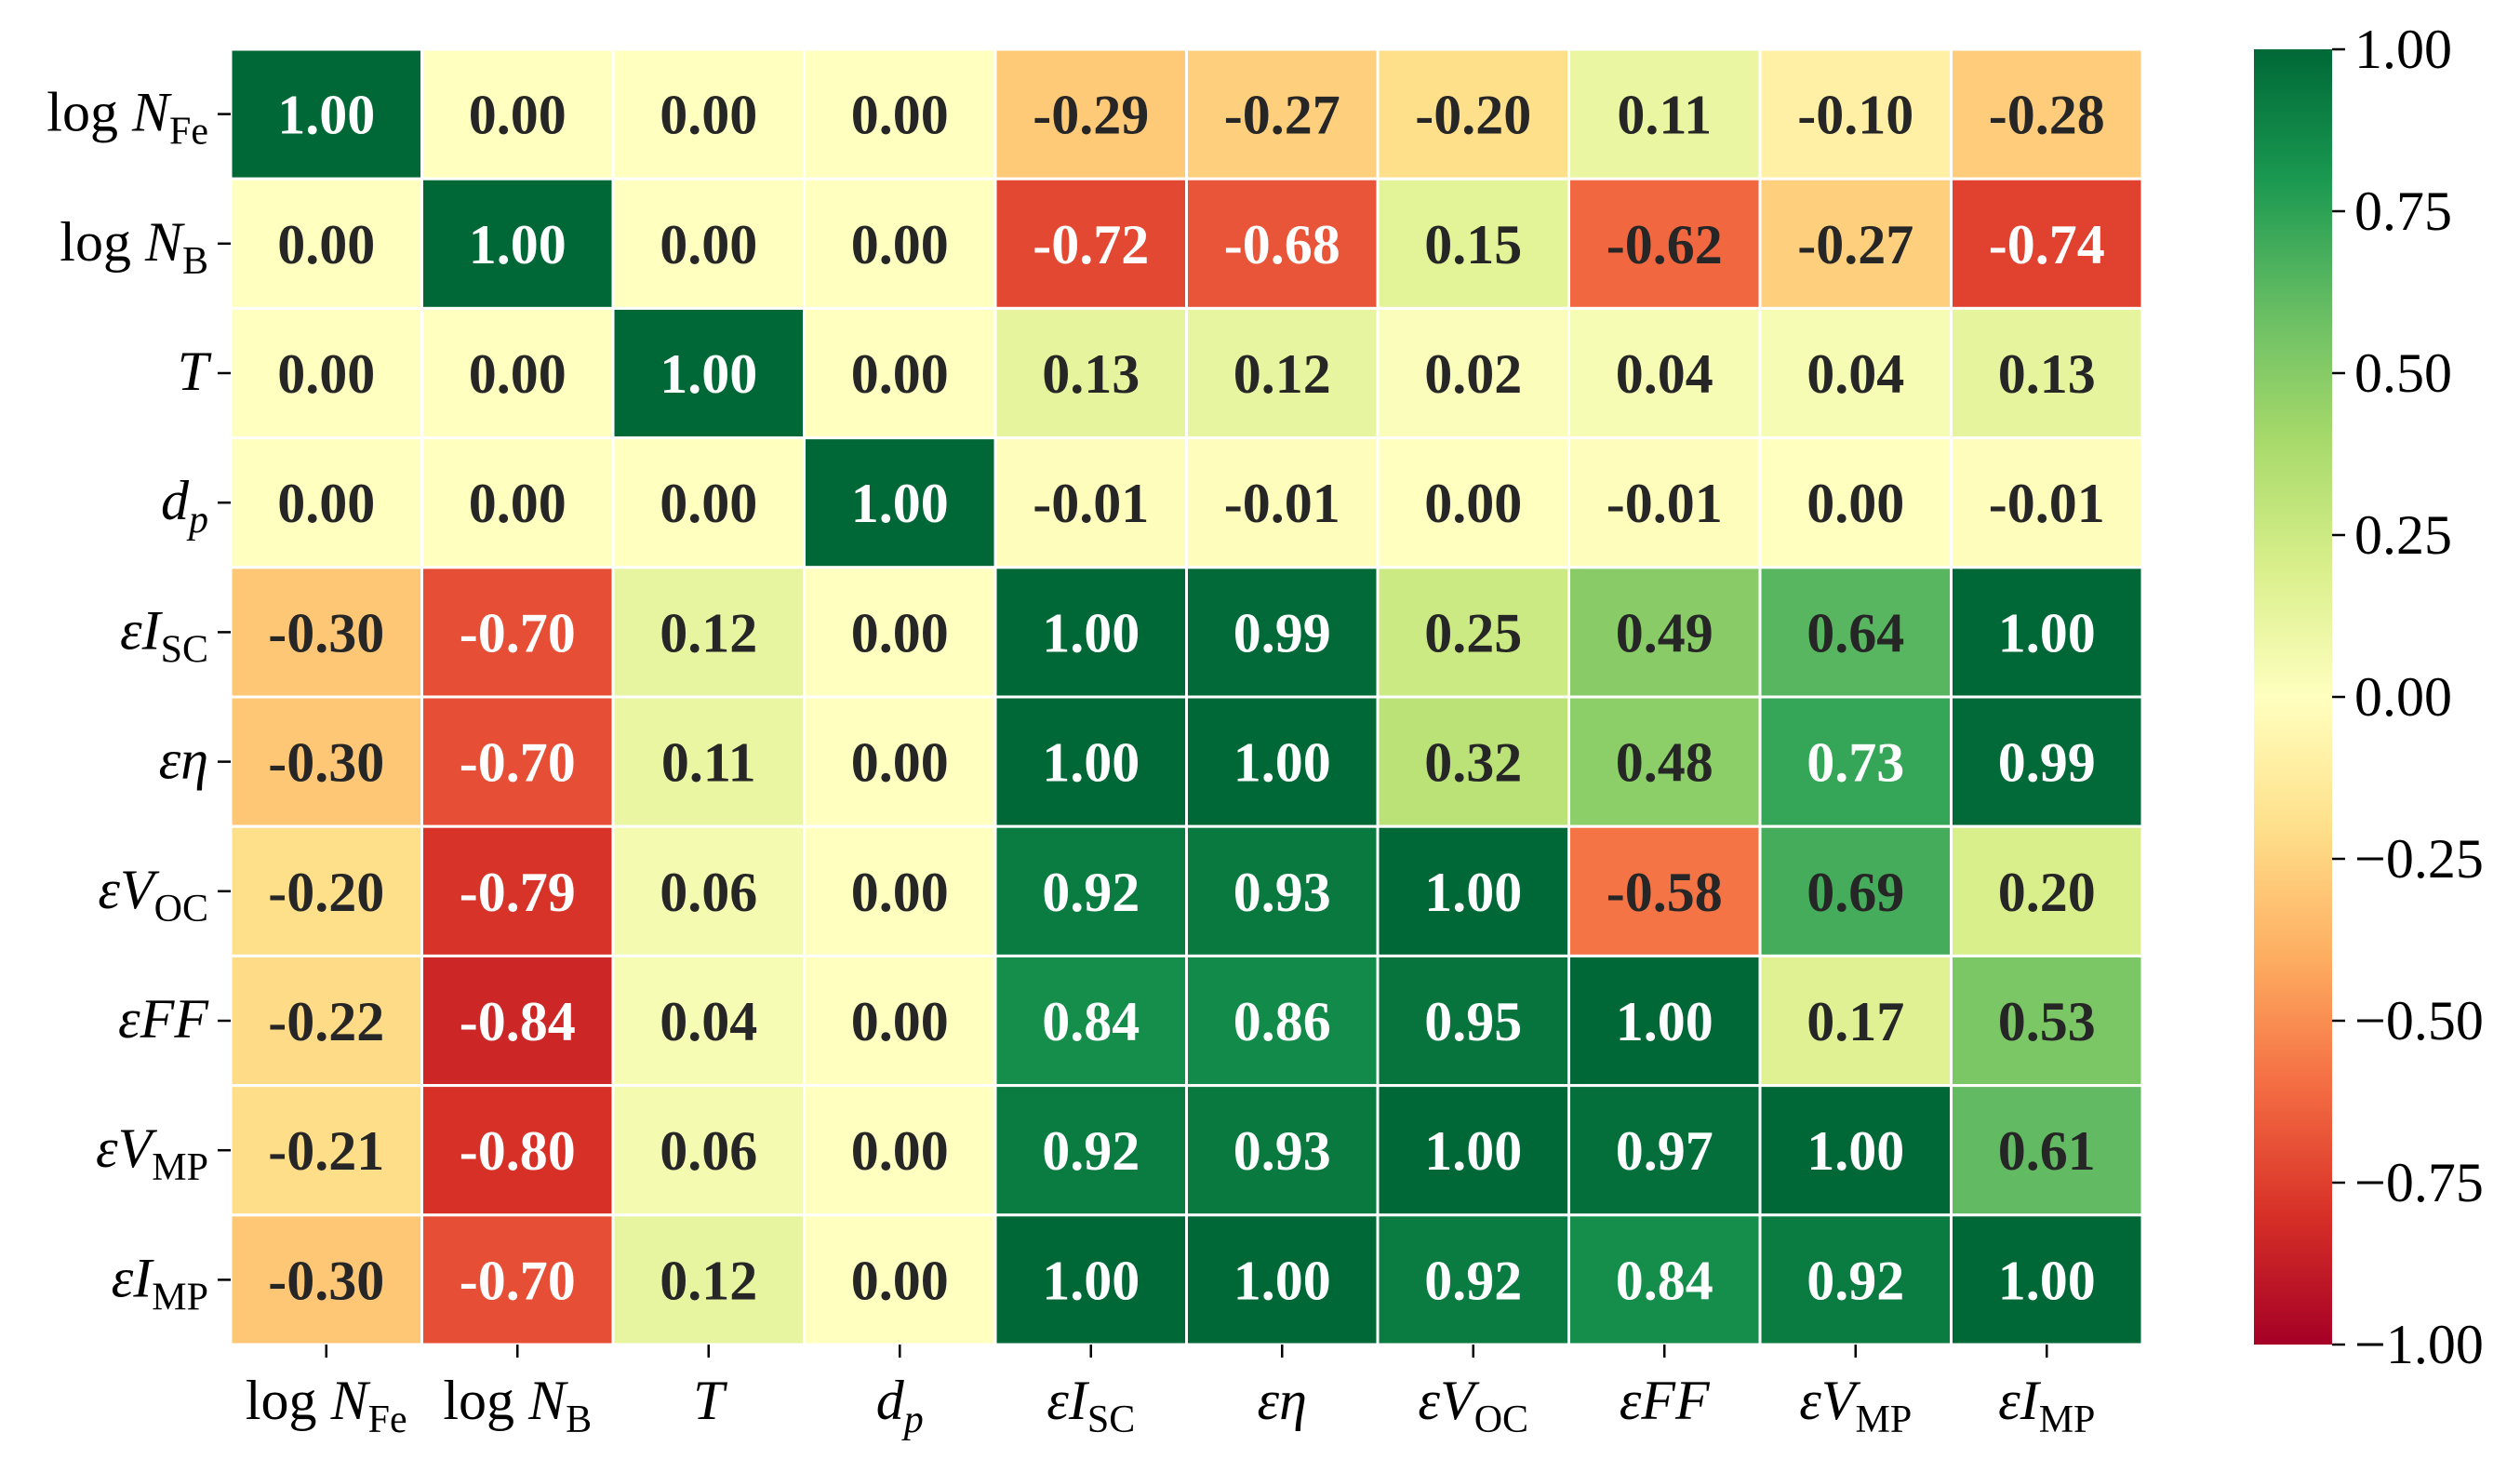 The width and height of the screenshot is (2520, 1459). I want to click on x-tick-label: dp, so click(900, 1405).